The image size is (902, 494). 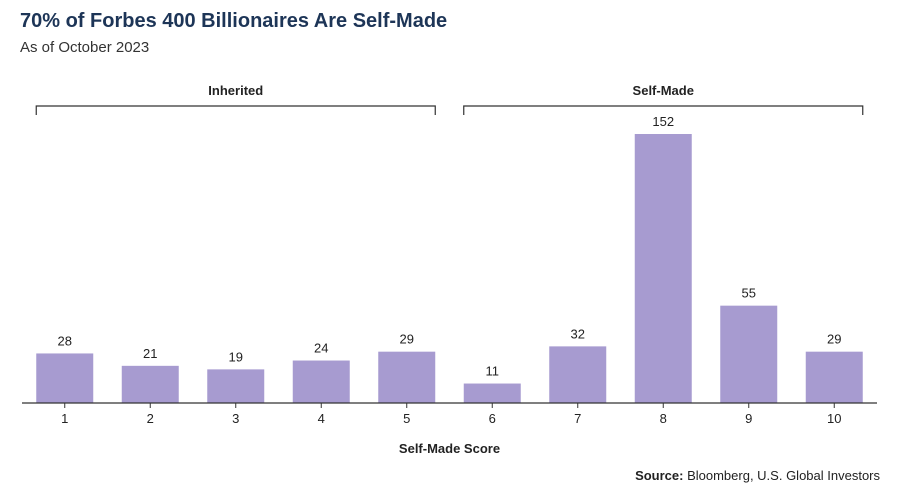 I want to click on x-tick-label-5: 5, so click(x=406, y=418).